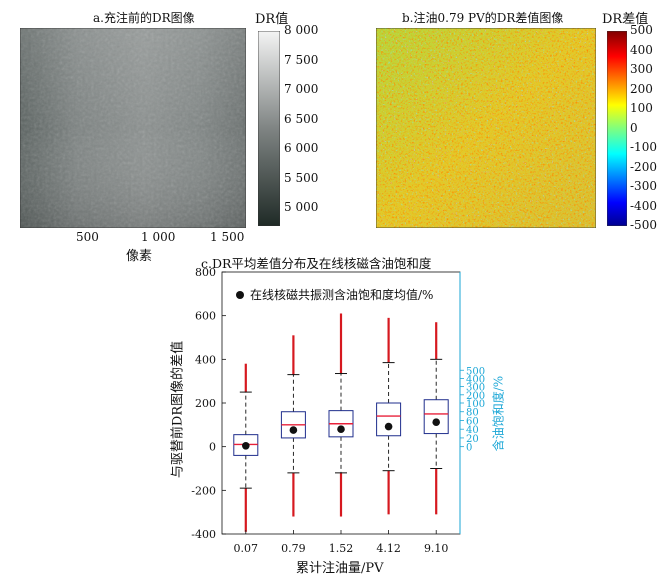 This screenshot has width=672, height=582. I want to click on legend-label: 在线核磁共振测含油饱和度均值/%, so click(342, 295).